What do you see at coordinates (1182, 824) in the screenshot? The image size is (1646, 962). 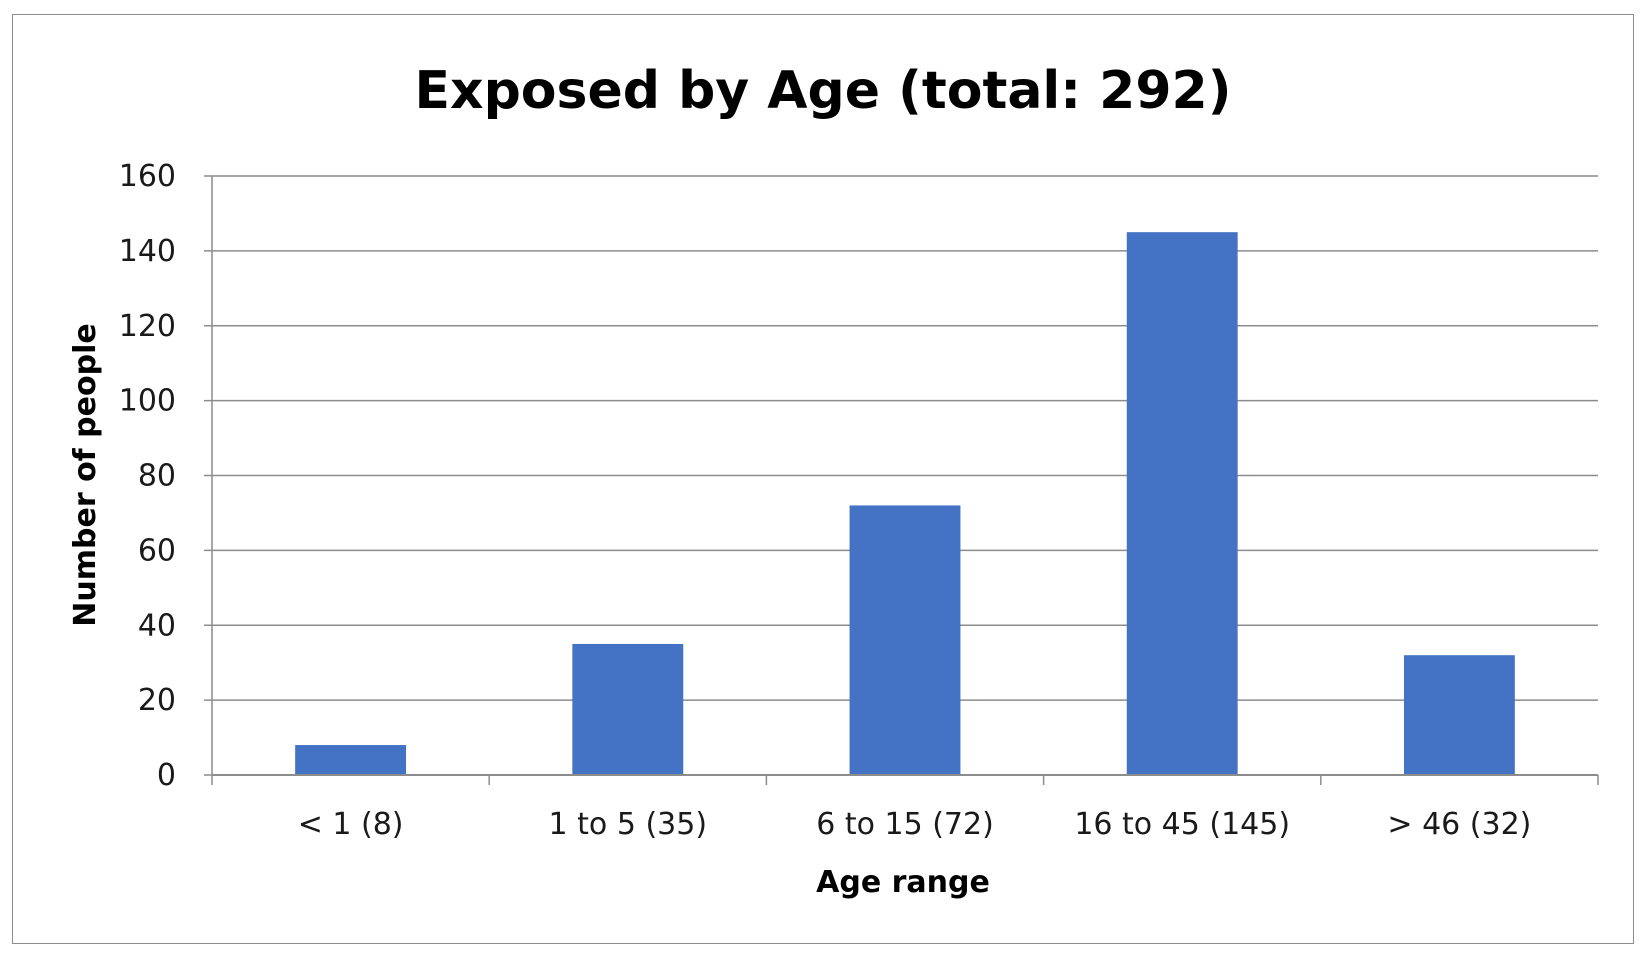 I see `x-tick-label: 16 to 45 (145)` at bounding box center [1182, 824].